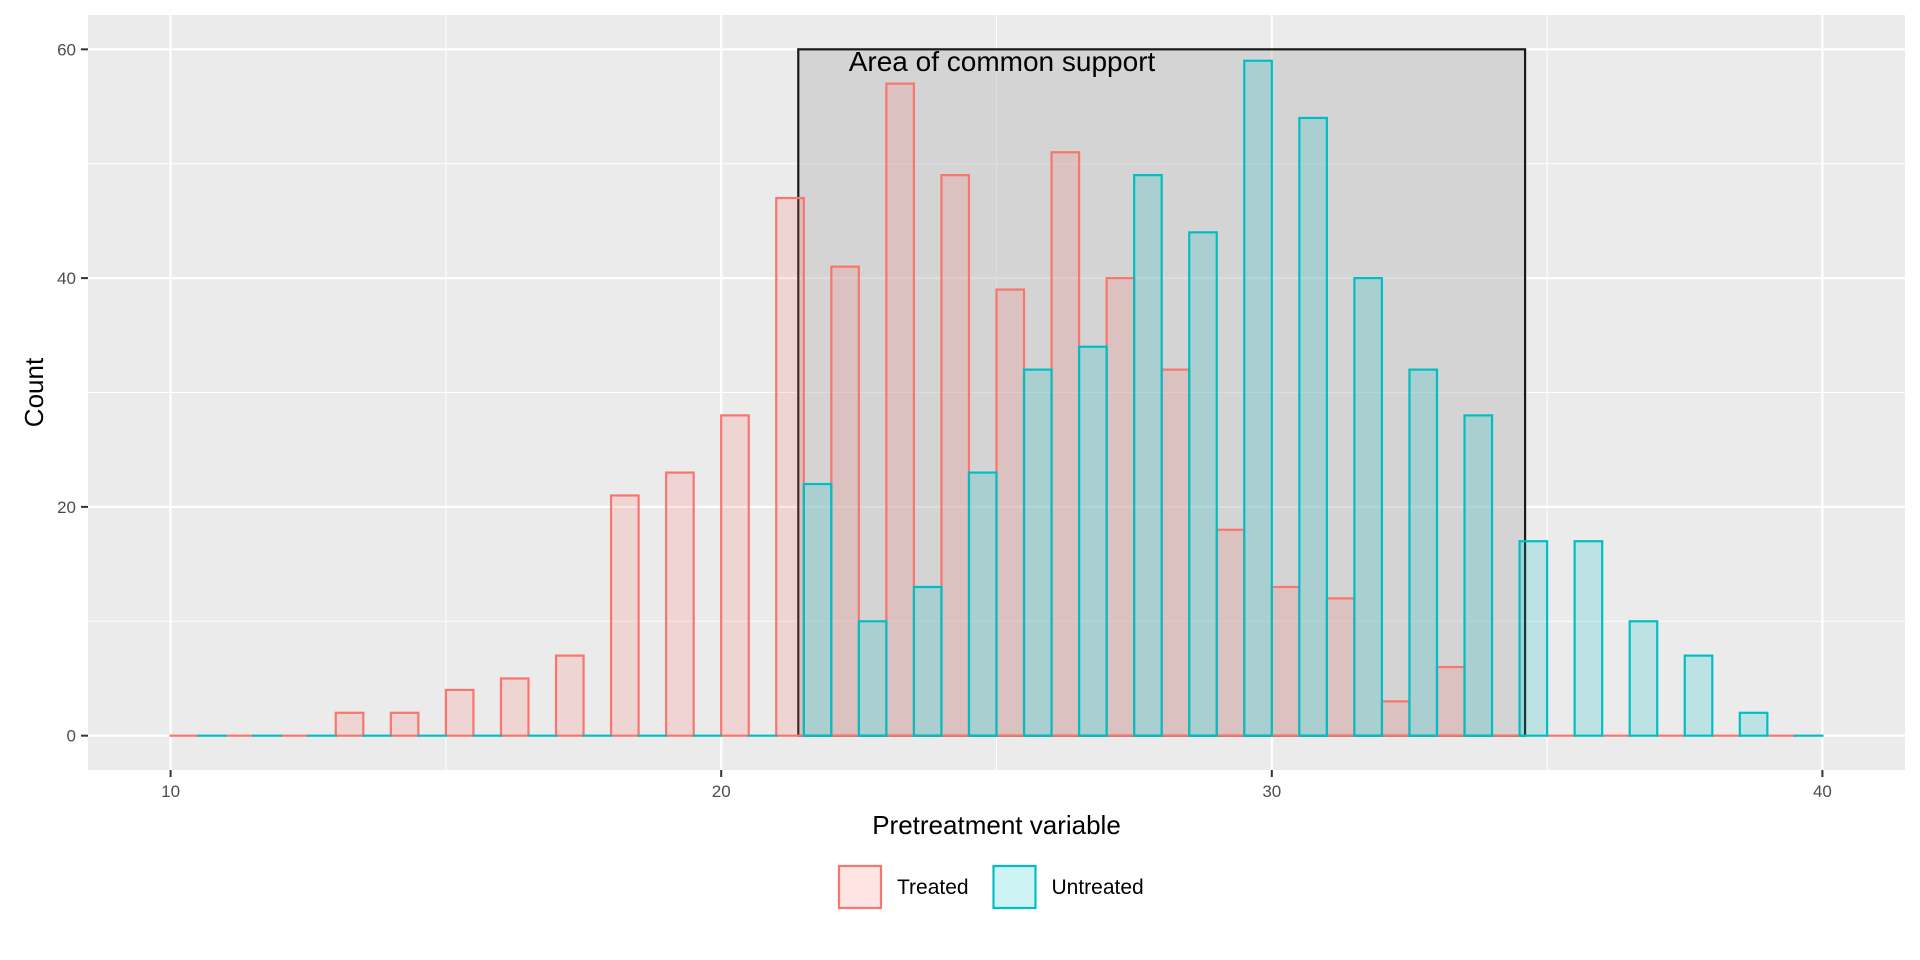 The height and width of the screenshot is (960, 1920). I want to click on x-tick-label: 20, so click(721, 791).